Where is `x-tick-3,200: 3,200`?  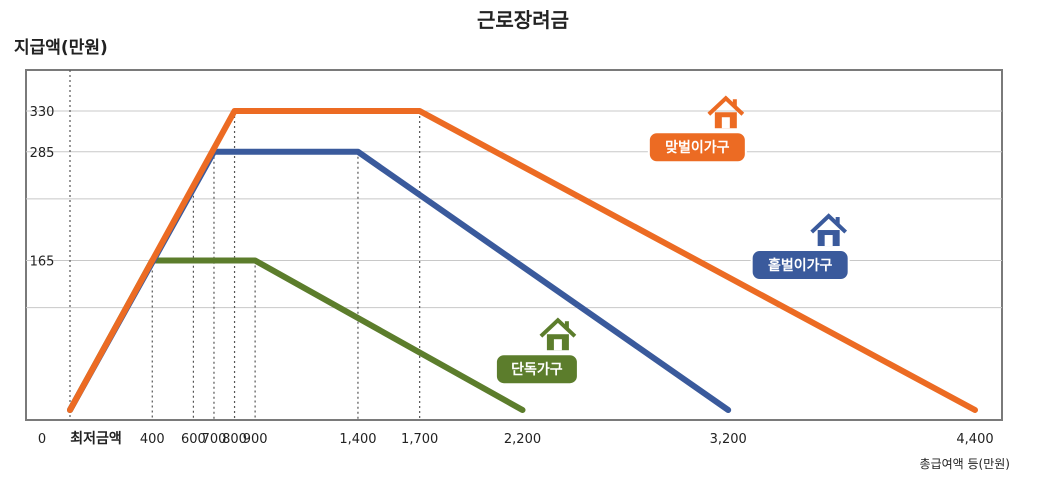
x-tick-3,200: 3,200 is located at coordinates (728, 439).